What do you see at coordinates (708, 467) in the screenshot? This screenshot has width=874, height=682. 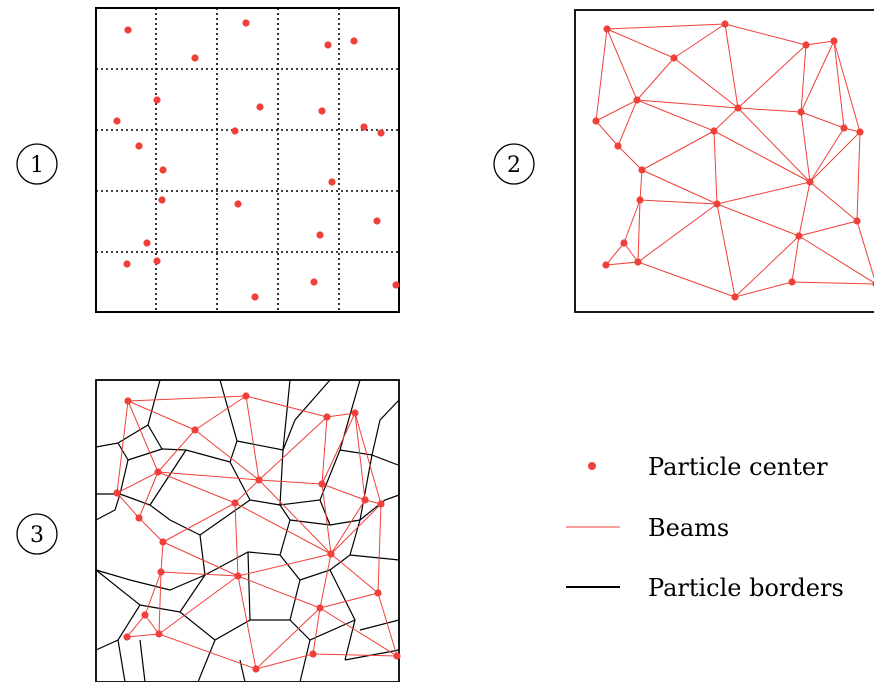 I see `legend-item-particle-center: Particle center` at bounding box center [708, 467].